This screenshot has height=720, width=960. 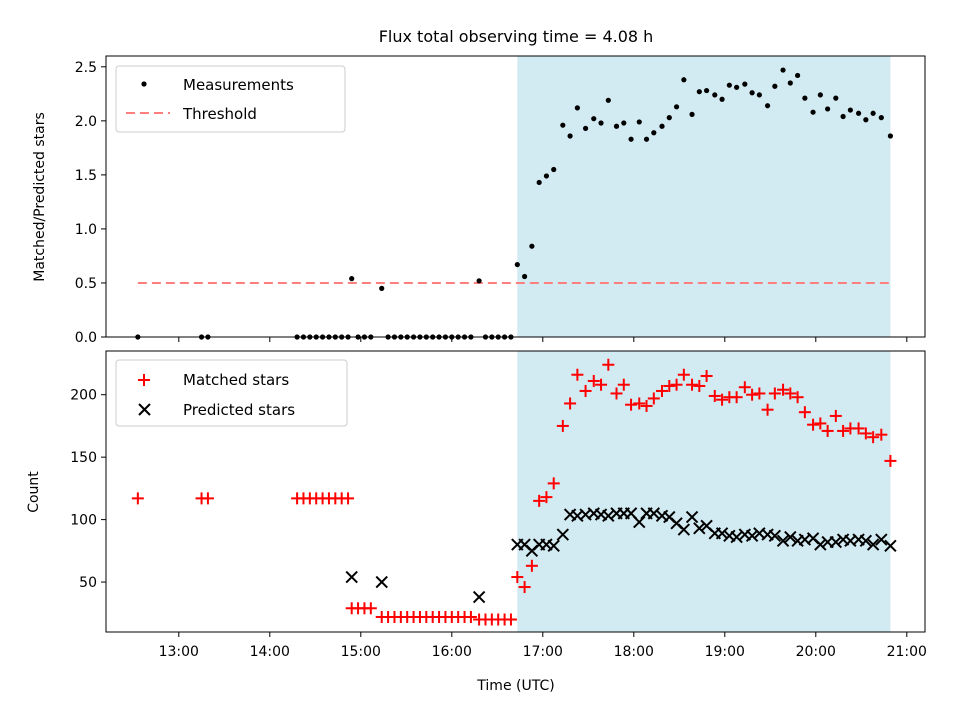 What do you see at coordinates (144, 409) in the screenshot?
I see `legend-predicted-marker` at bounding box center [144, 409].